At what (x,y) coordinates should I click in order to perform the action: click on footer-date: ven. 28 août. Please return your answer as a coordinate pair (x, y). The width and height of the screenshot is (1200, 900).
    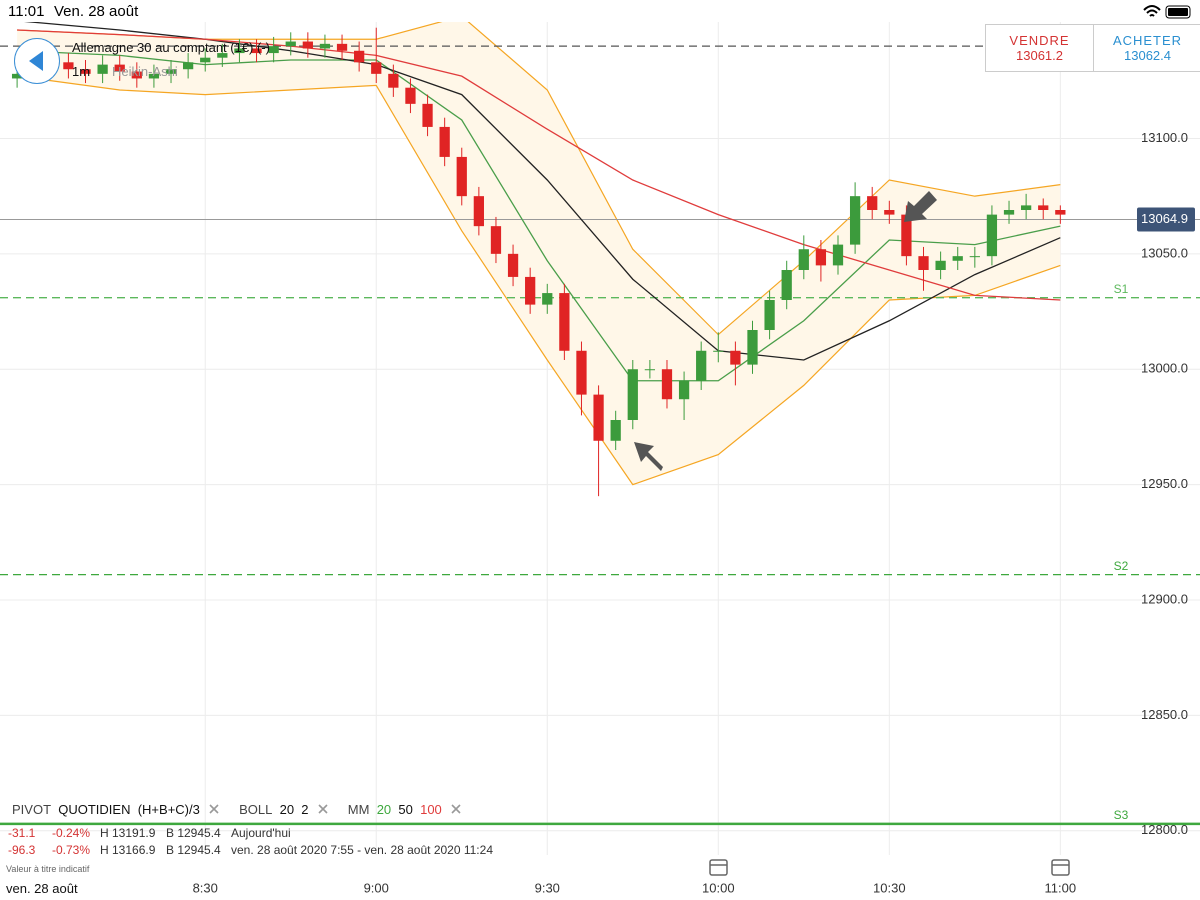
    Looking at the image, I should click on (42, 888).